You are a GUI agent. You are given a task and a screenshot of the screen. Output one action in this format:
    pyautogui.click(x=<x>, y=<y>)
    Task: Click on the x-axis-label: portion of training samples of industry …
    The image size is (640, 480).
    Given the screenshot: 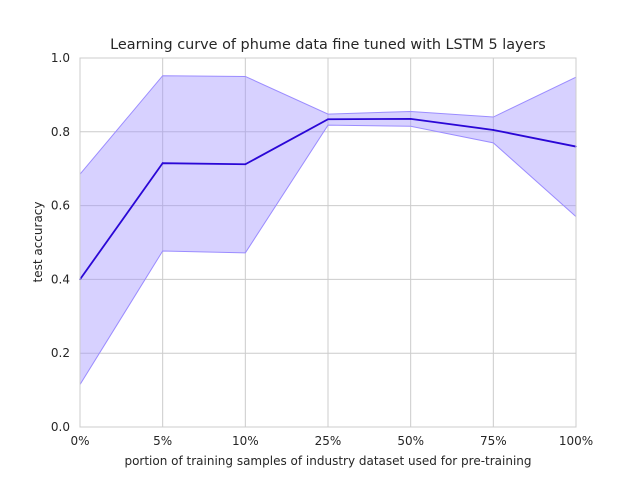 What is the action you would take?
    pyautogui.click(x=327, y=461)
    